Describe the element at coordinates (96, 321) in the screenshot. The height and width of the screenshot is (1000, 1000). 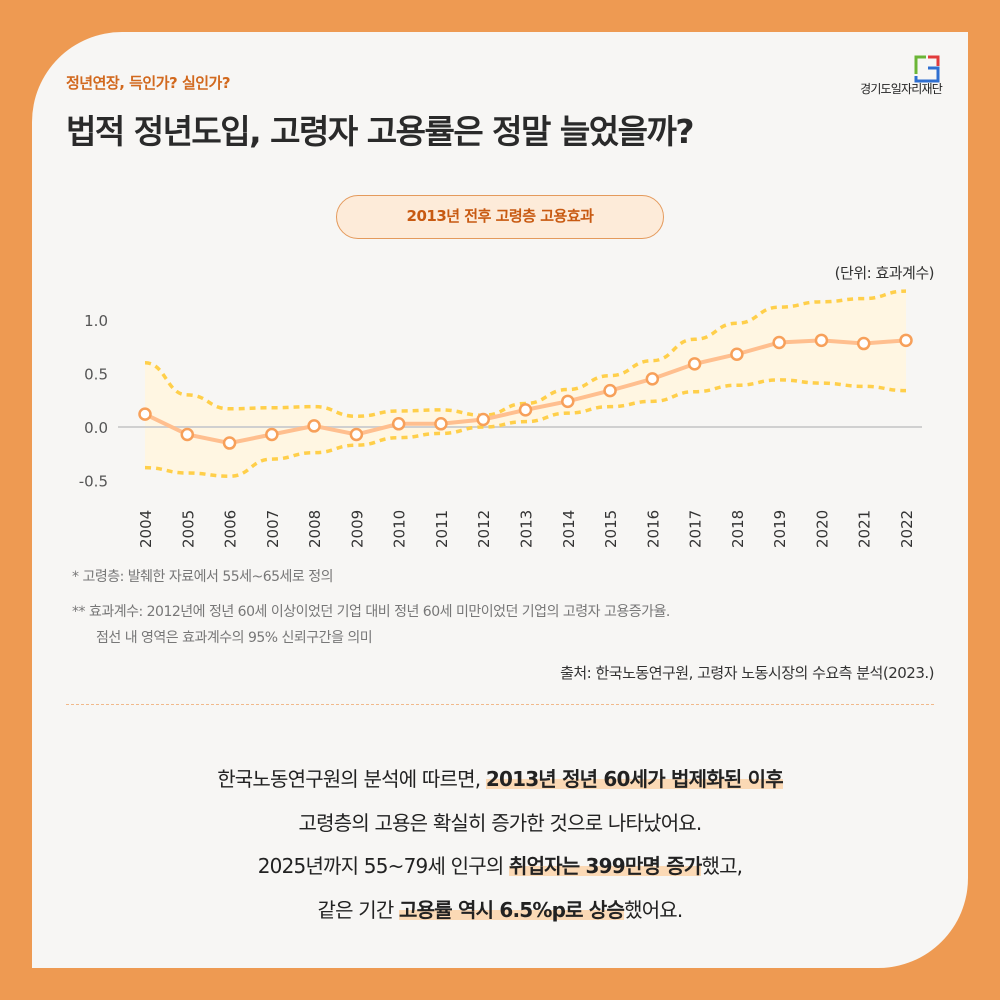
I see `y-tick-label: 1.0` at that location.